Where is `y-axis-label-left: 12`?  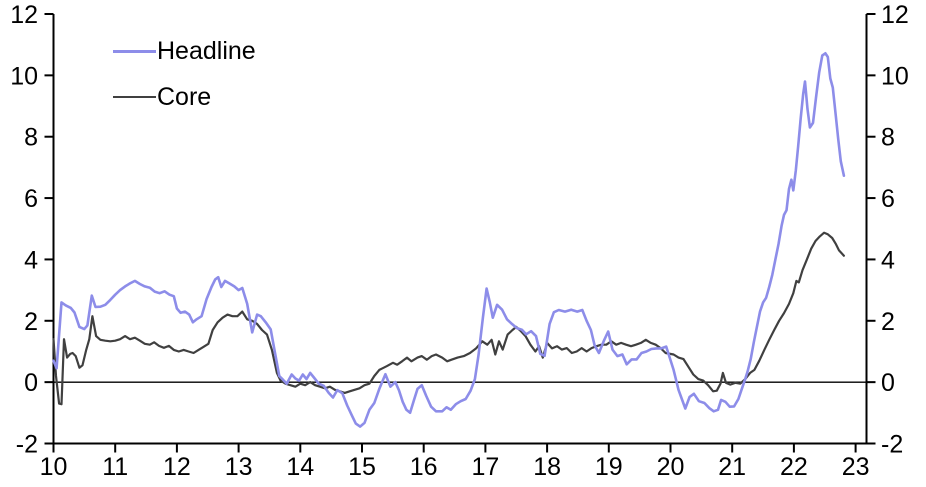 y-axis-label-left: 12 is located at coordinates (24, 15).